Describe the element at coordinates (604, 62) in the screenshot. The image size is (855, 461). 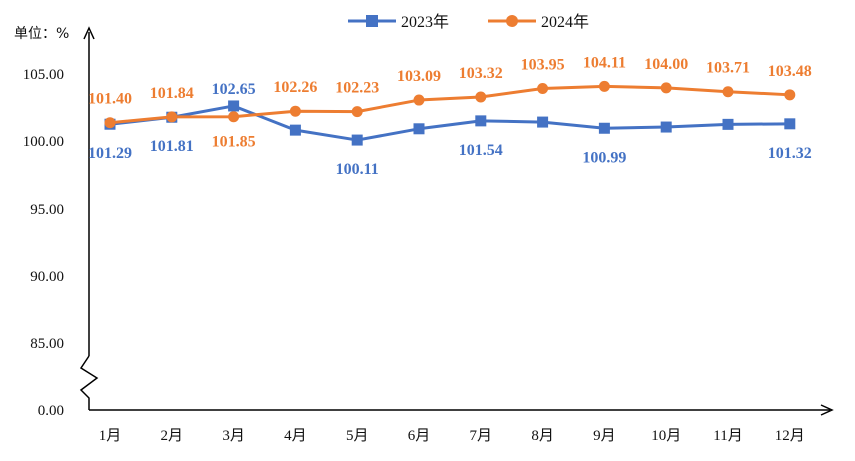
I see `data-label: 104.11` at that location.